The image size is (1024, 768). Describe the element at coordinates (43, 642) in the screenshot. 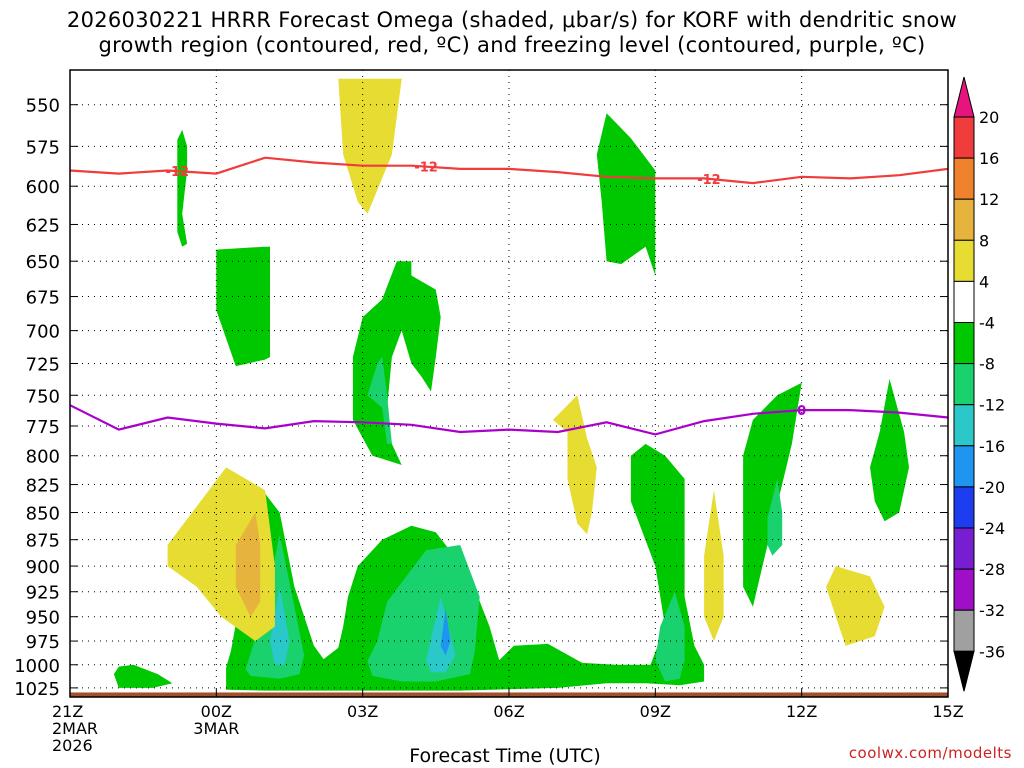

I see `y-tick-label: 975` at that location.